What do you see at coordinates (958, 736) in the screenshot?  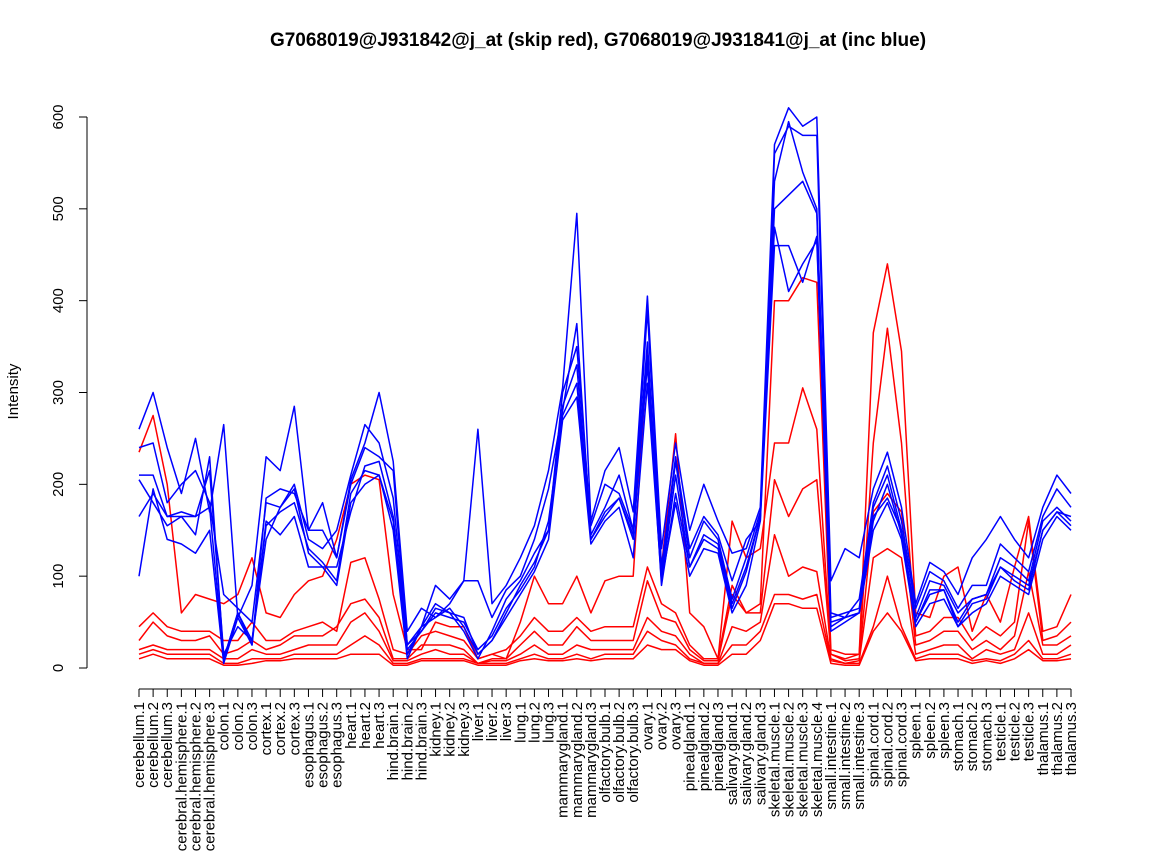 I see `x-tick-label: stomach.1` at bounding box center [958, 736].